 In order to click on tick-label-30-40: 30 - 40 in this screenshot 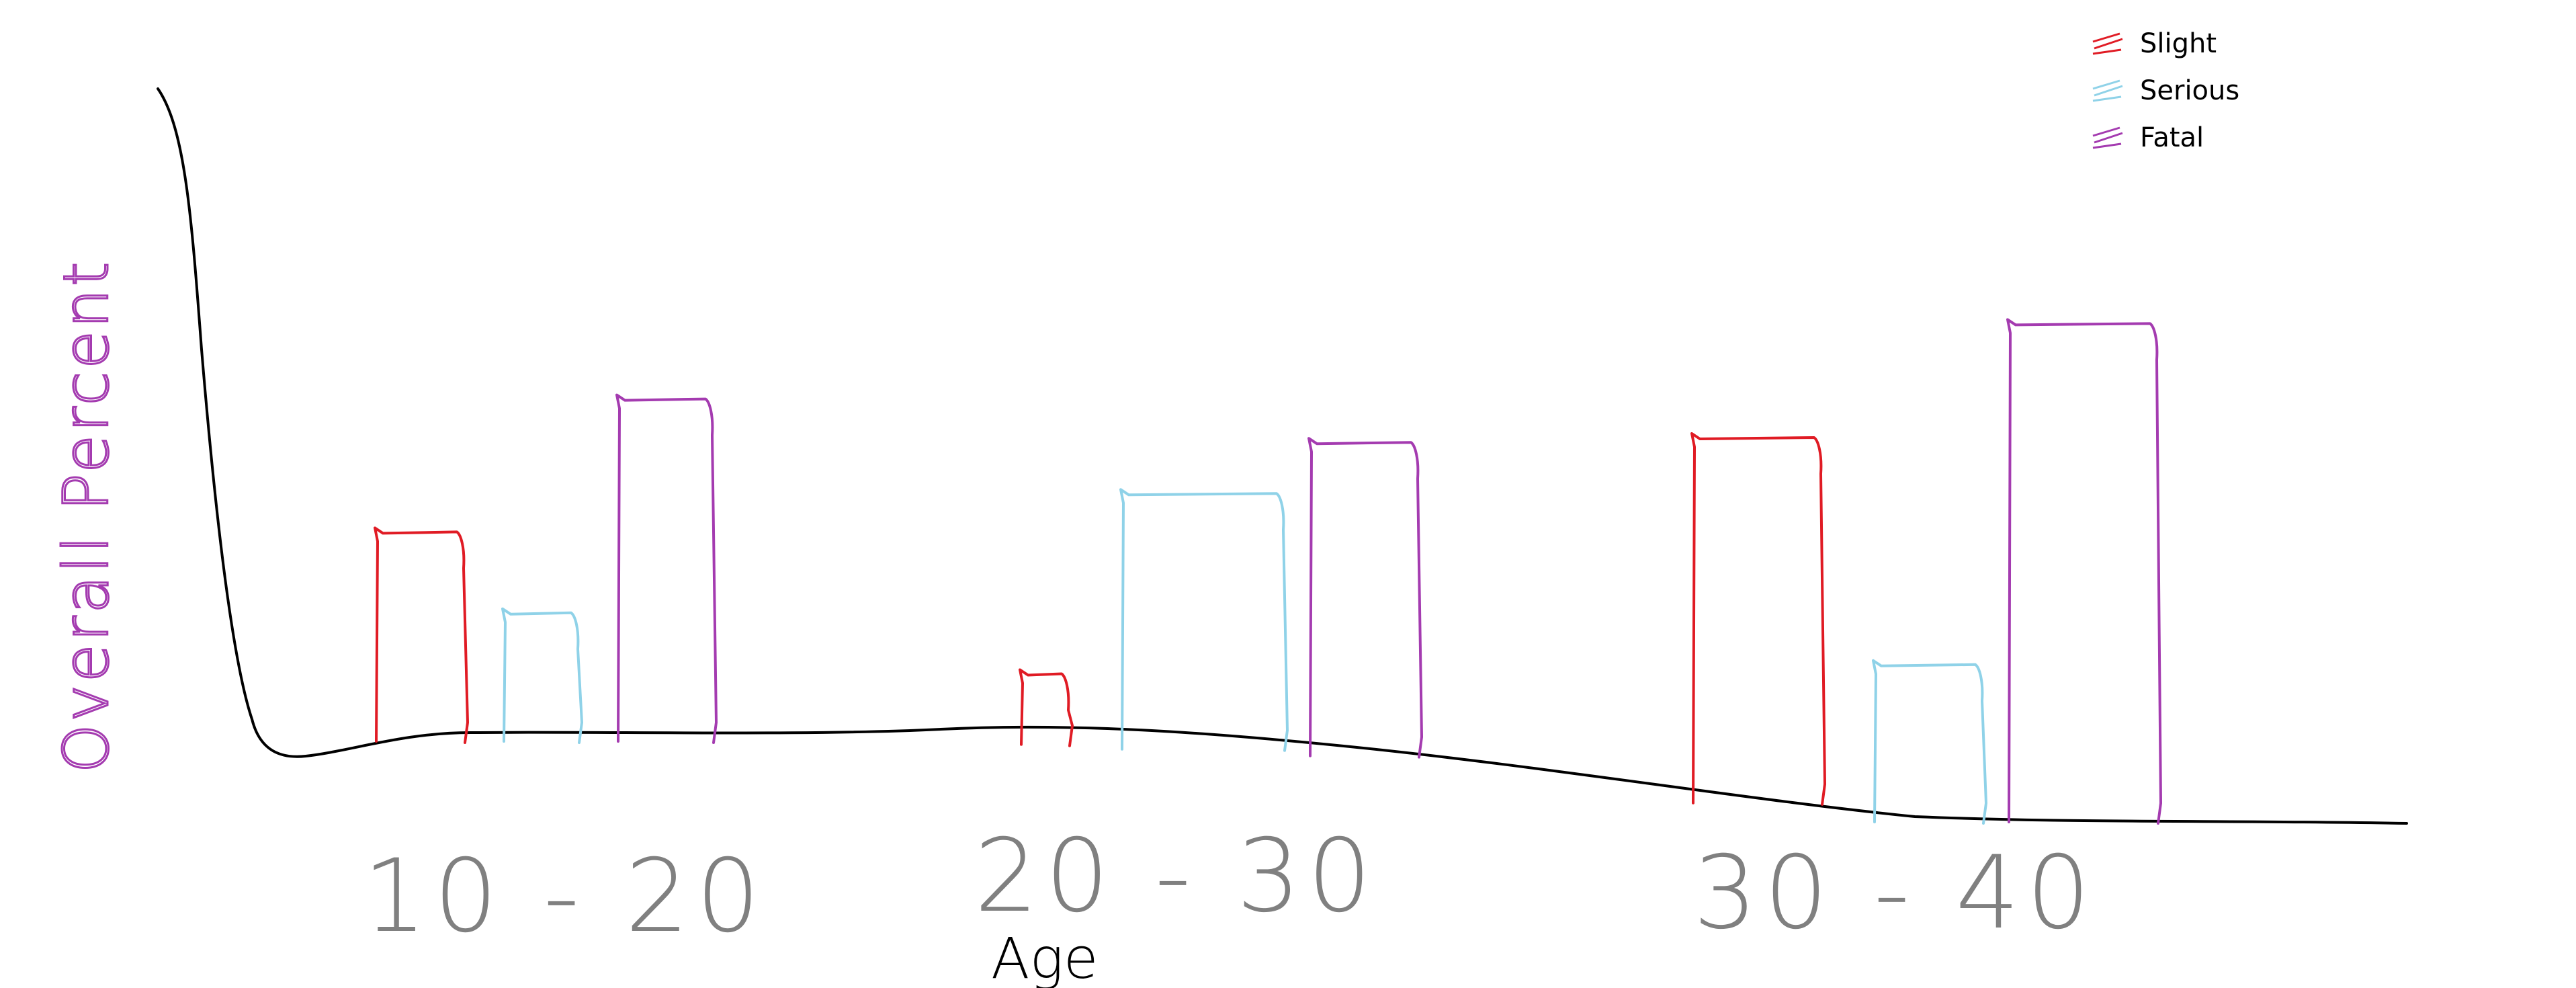, I will do `click(1895, 893)`.